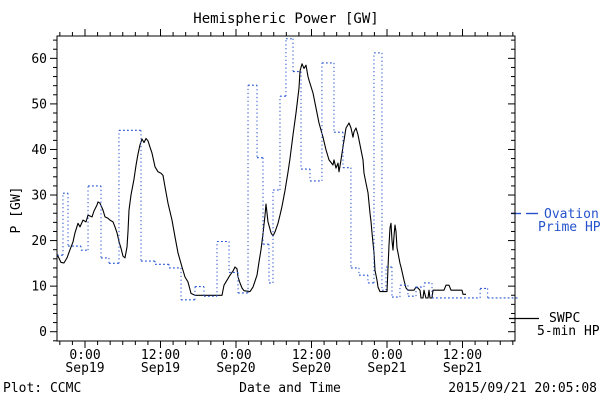 Image resolution: width=600 pixels, height=400 pixels. What do you see at coordinates (43, 332) in the screenshot?
I see `y-tick-label: 0` at bounding box center [43, 332].